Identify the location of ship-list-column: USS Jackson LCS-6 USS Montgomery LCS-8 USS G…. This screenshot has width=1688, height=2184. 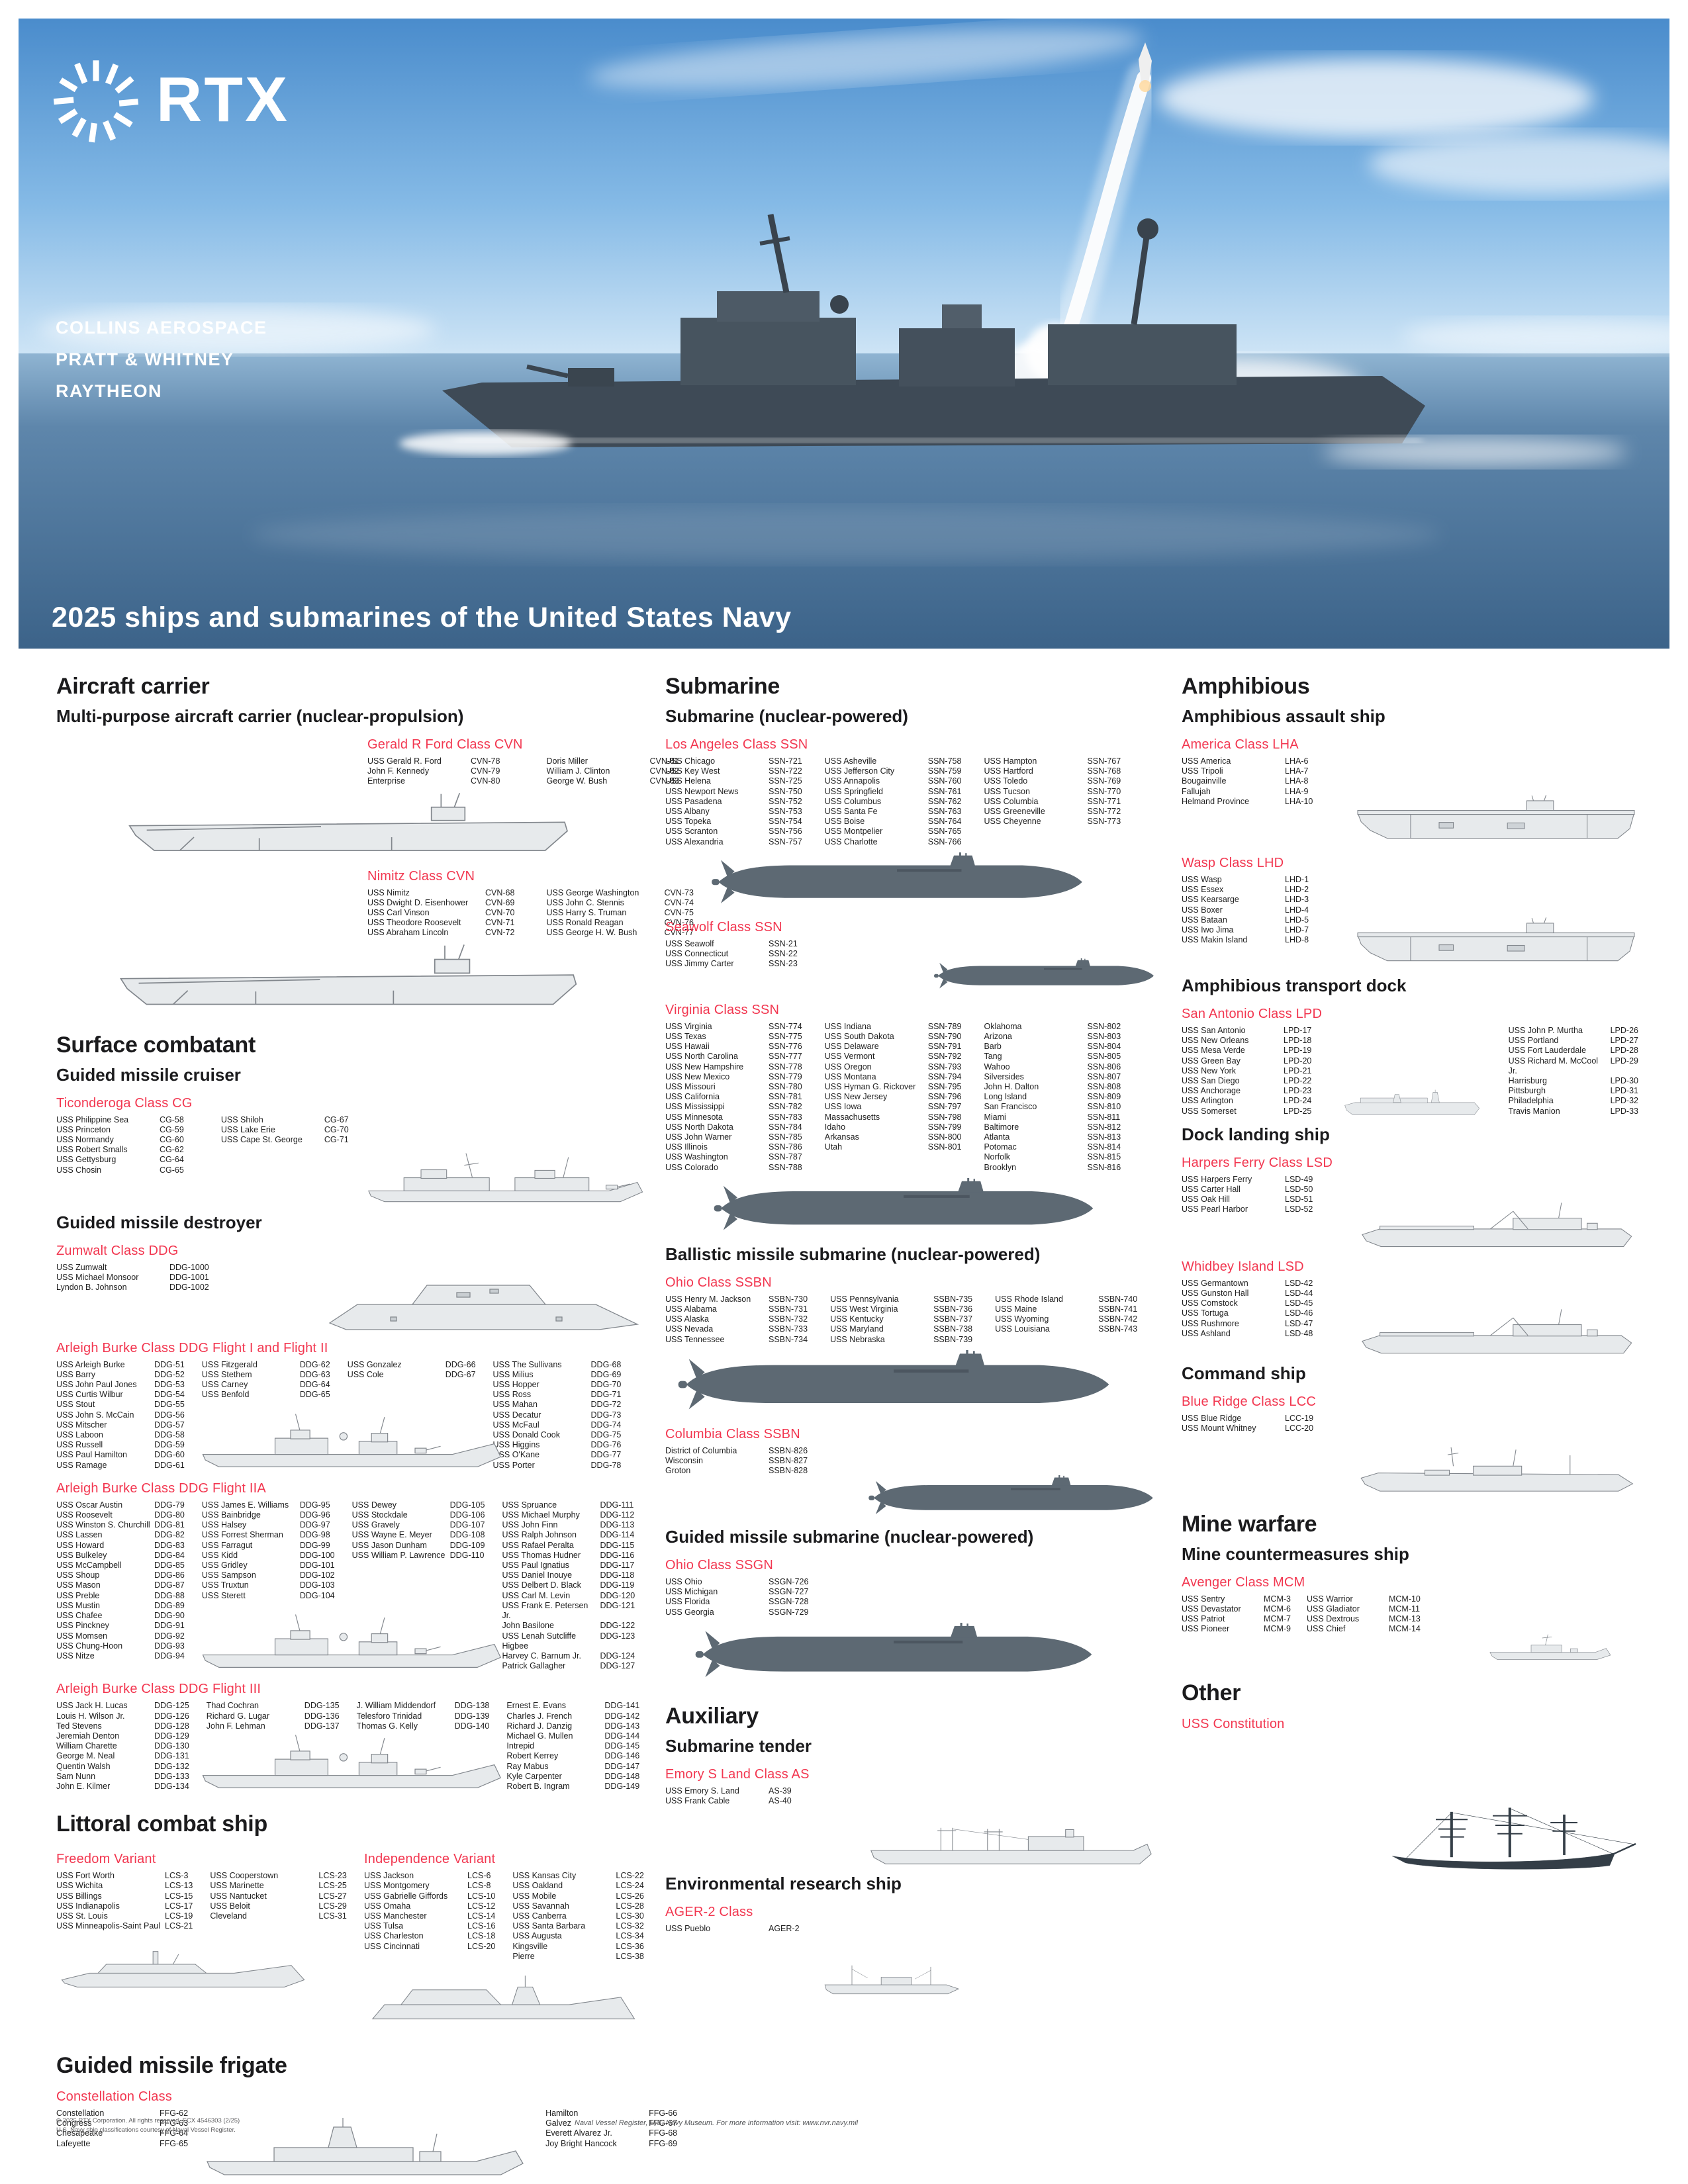
(429, 1911).